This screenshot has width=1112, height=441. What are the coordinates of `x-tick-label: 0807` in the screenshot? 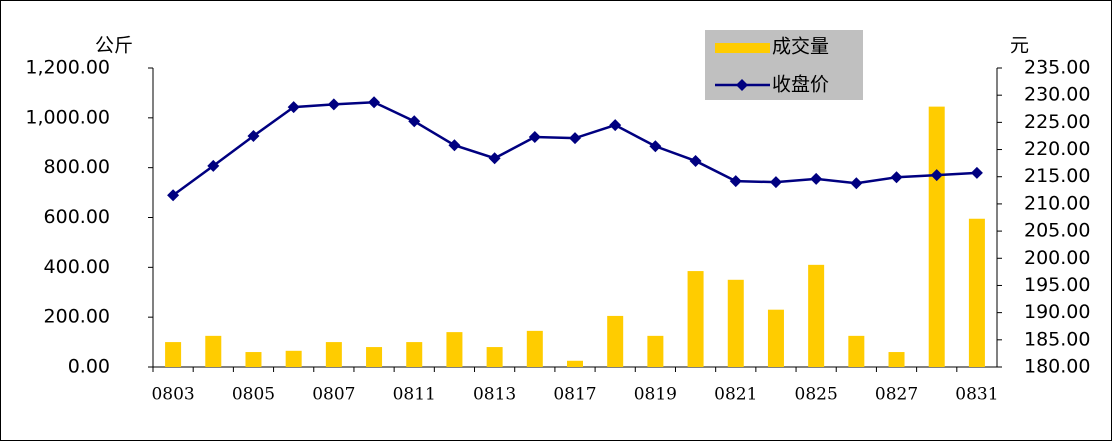 It's located at (333, 395).